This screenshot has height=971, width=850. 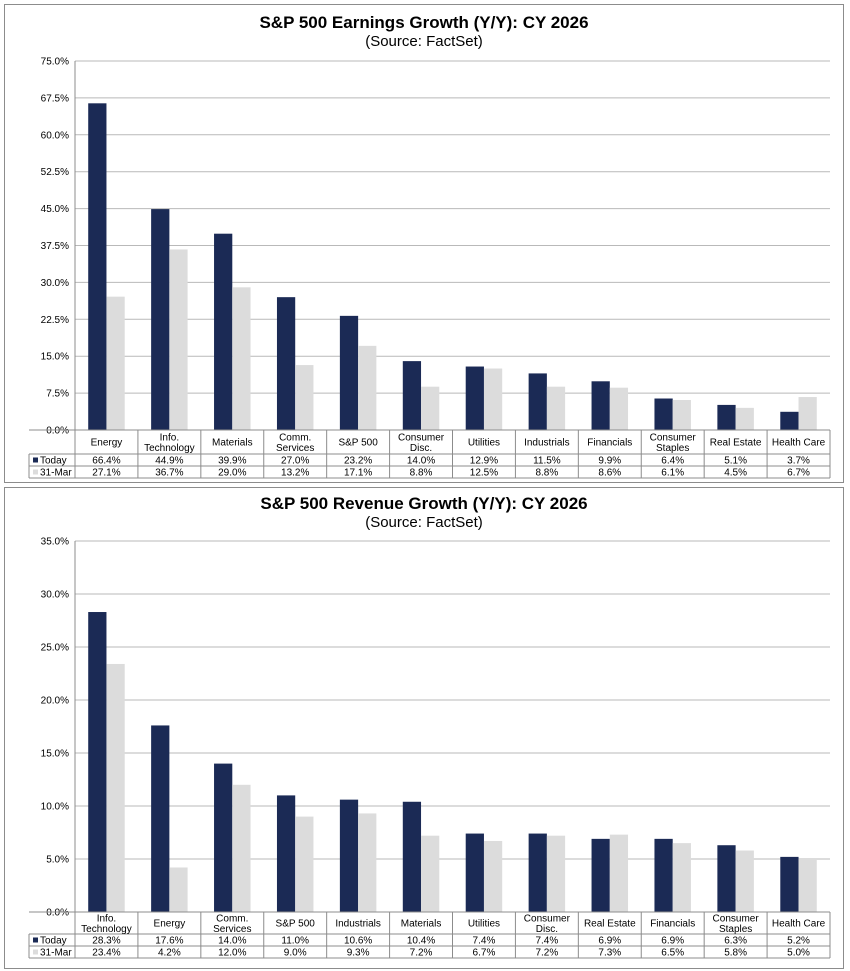 I want to click on earnings-category-label: Technology, so click(x=169, y=448).